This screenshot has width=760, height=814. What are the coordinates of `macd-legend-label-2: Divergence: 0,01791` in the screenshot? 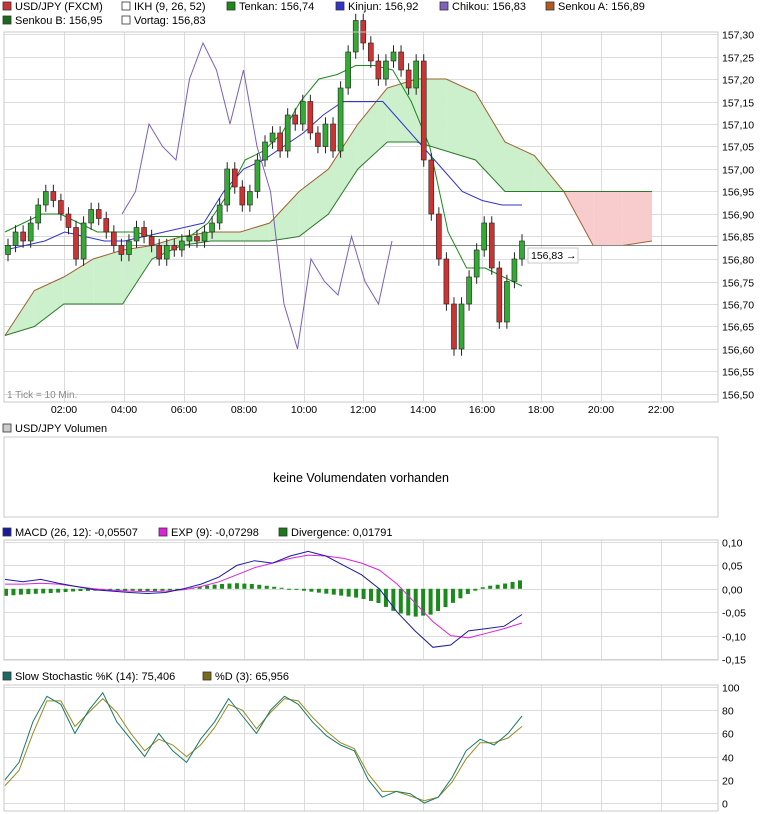 It's located at (342, 533).